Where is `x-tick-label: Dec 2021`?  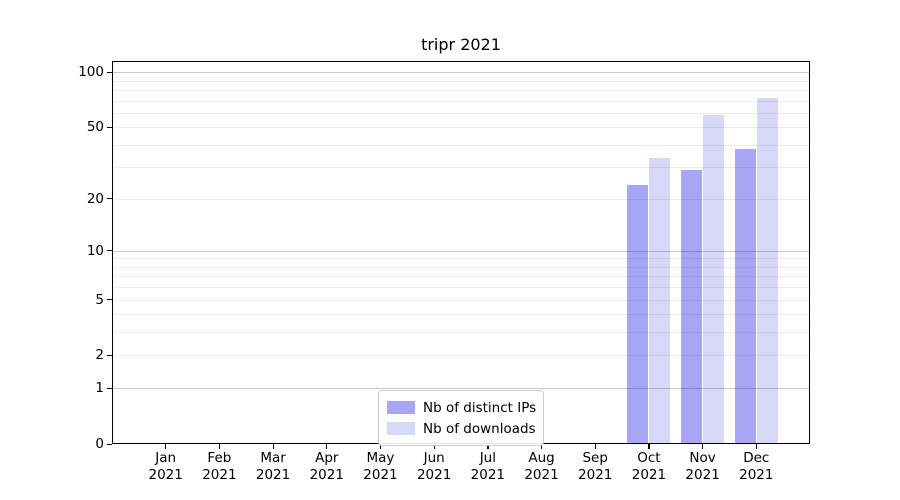 x-tick-label: Dec 2021 is located at coordinates (756, 466).